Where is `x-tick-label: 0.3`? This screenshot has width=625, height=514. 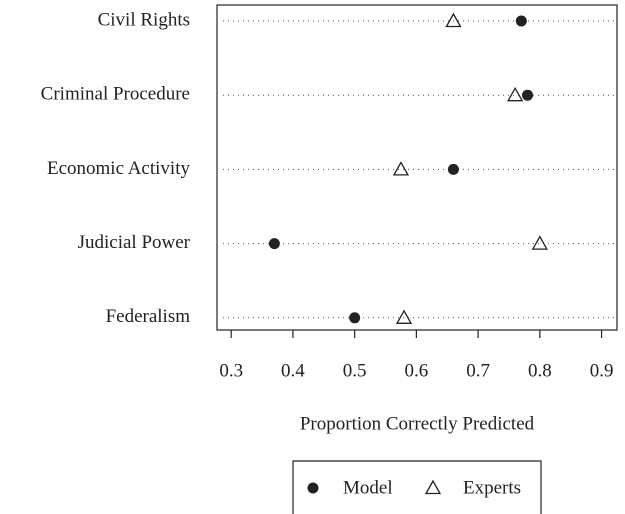
x-tick-label: 0.3 is located at coordinates (231, 370).